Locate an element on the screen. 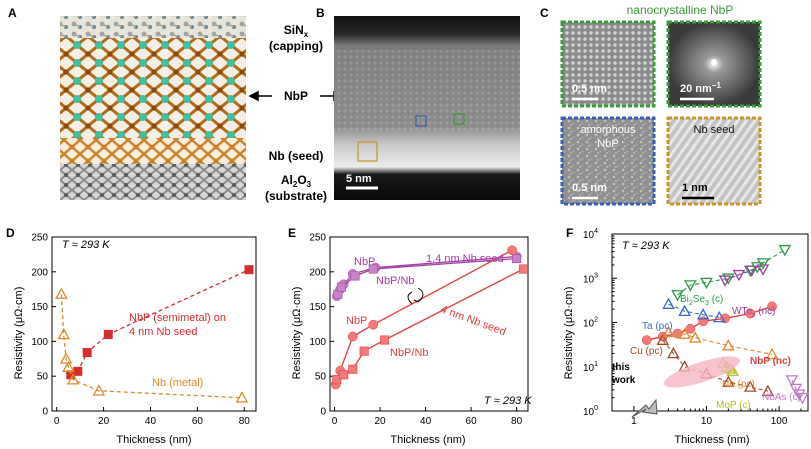 This screenshot has width=811, height=449. panel-f-plot is located at coordinates (725, 324).